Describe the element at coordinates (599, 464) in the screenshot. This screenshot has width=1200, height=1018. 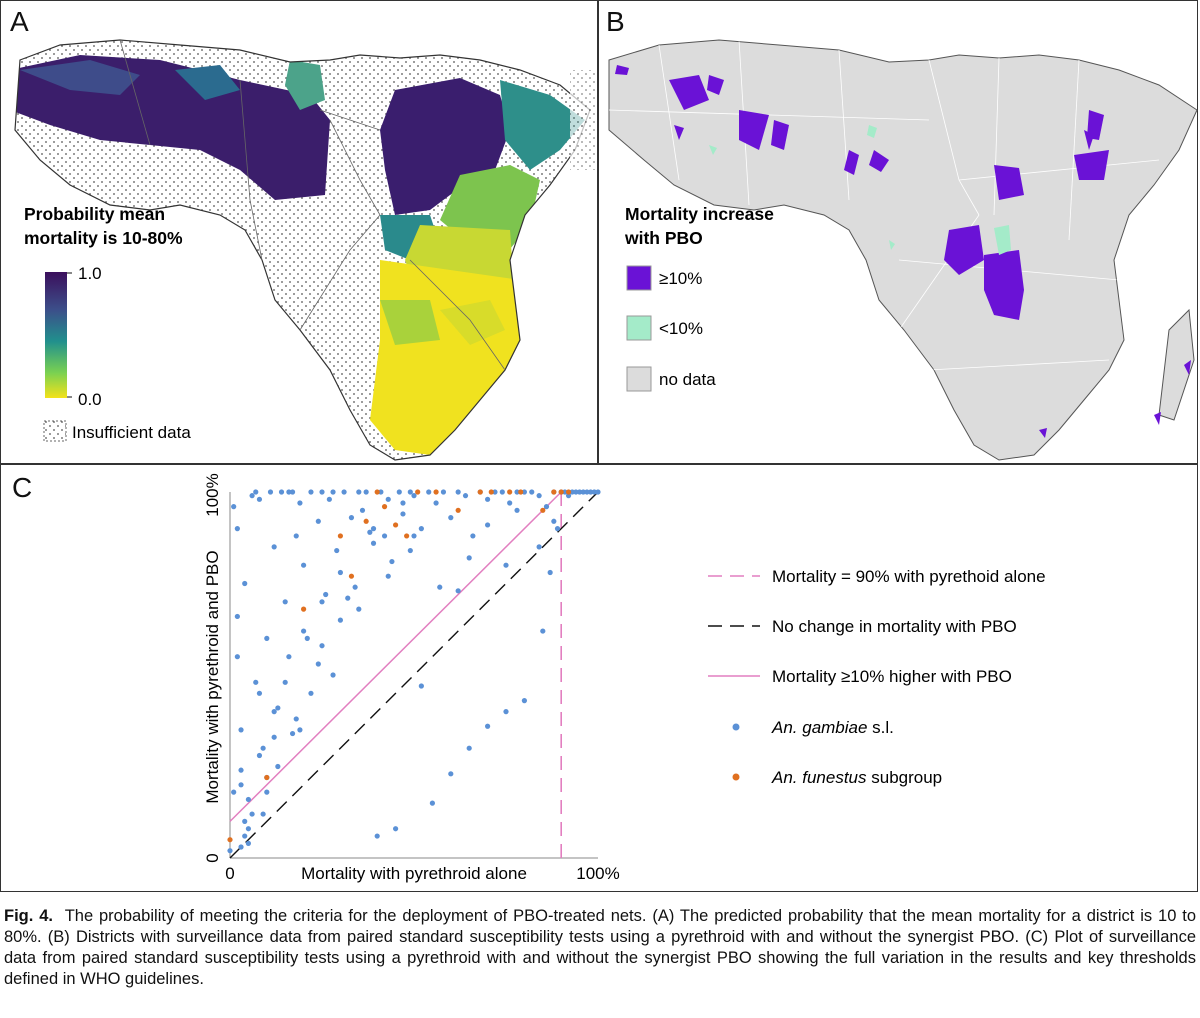
I see `panel-divider-horizontal` at that location.